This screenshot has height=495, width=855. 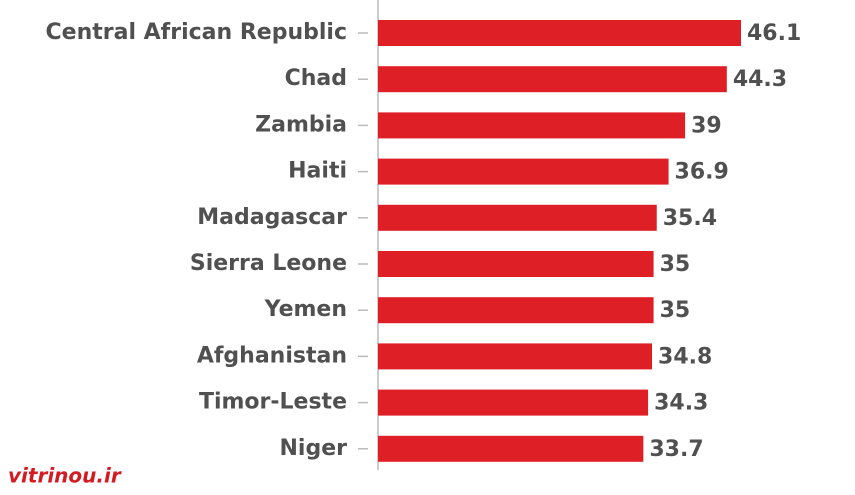 What do you see at coordinates (196, 32) in the screenshot?
I see `category-label: Central African Republic` at bounding box center [196, 32].